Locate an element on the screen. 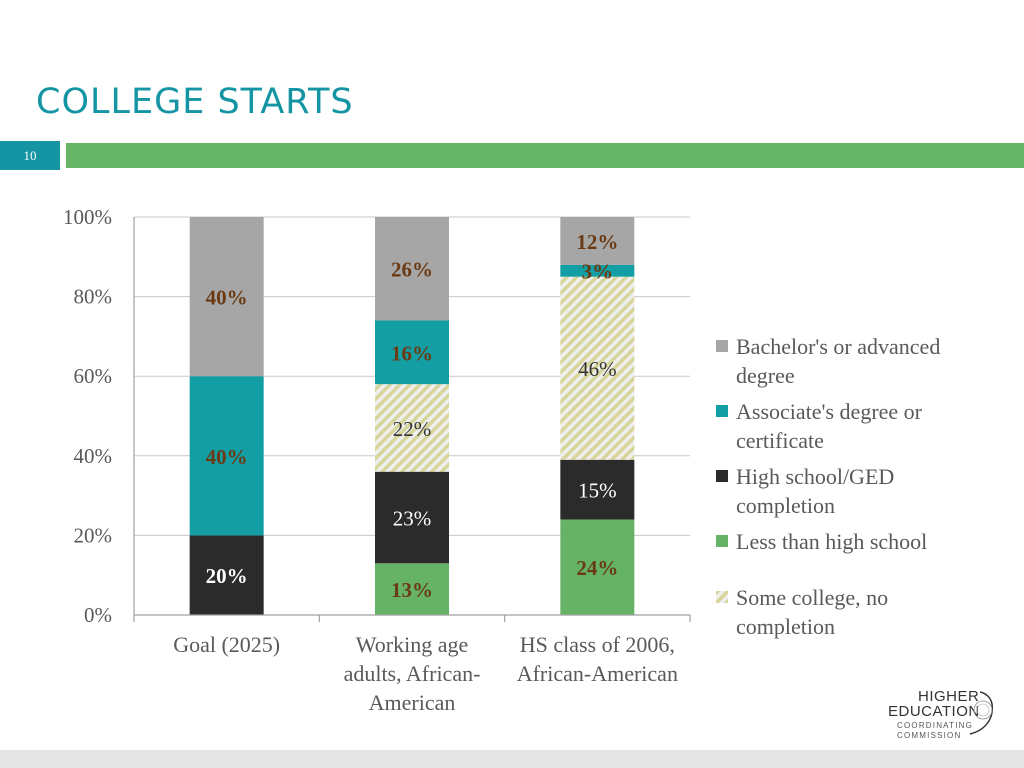 Image resolution: width=1024 pixels, height=768 pixels. data-label: 22% is located at coordinates (412, 429).